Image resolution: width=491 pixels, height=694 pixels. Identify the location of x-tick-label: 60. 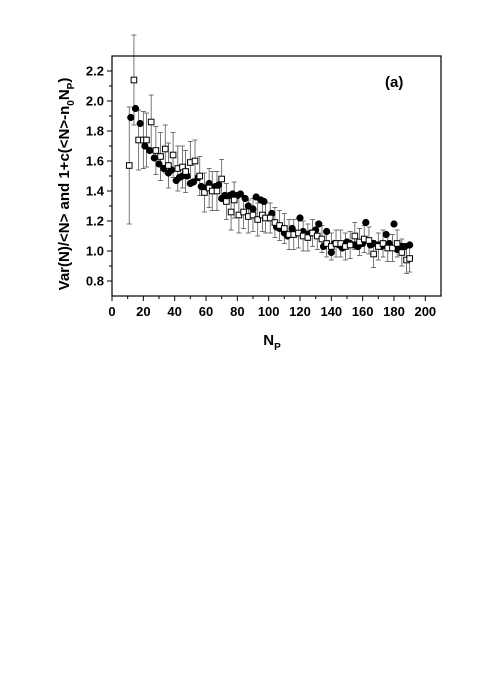
(206, 311).